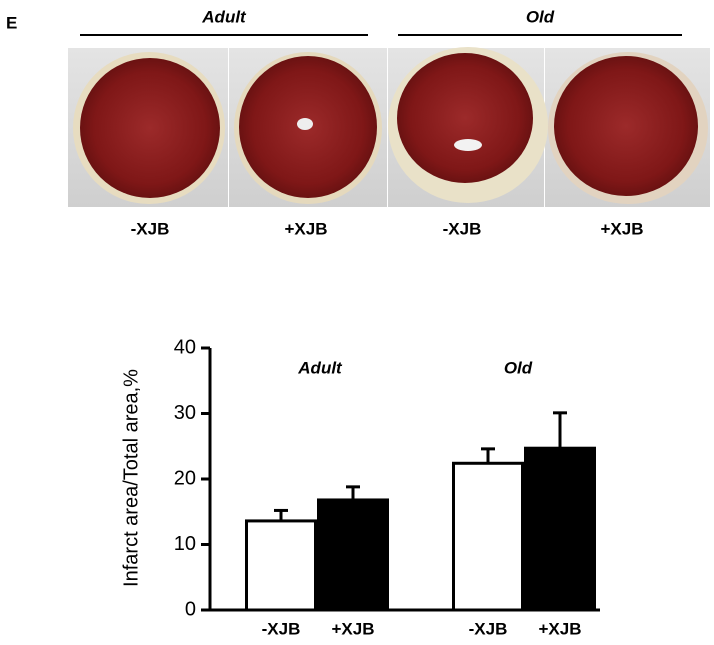  What do you see at coordinates (185, 478) in the screenshot?
I see `y-tick-label: 20` at bounding box center [185, 478].